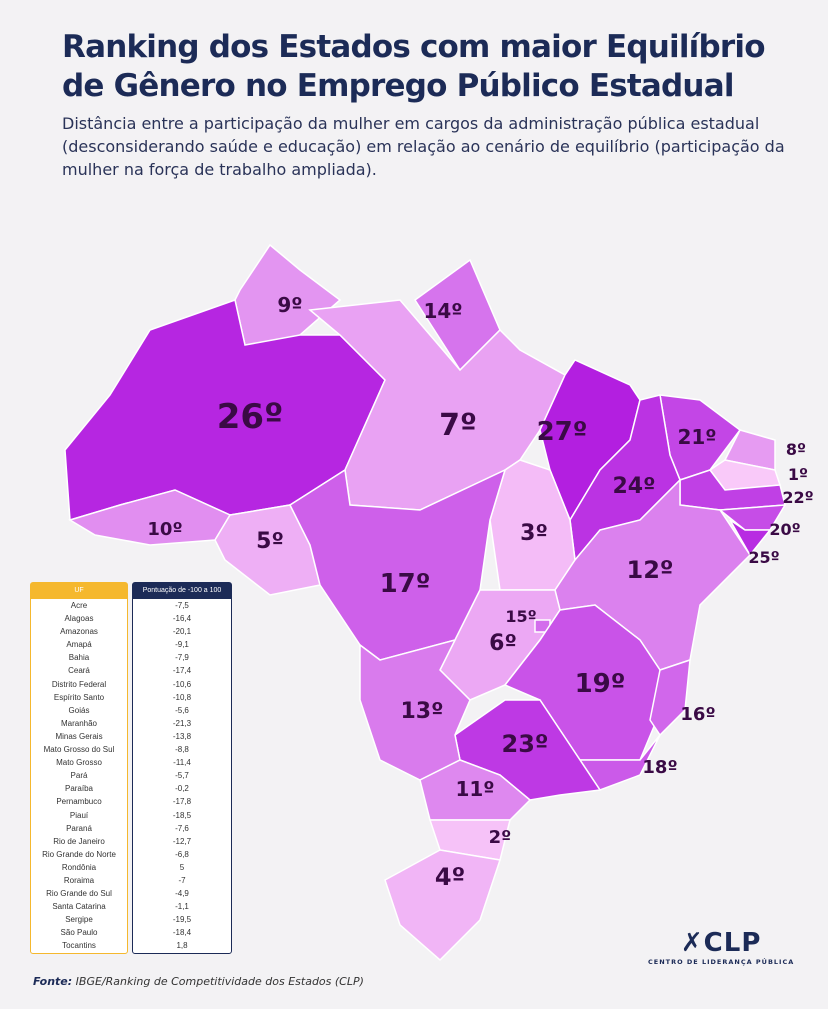  I want to click on table-row-score: -13,8, so click(182, 736).